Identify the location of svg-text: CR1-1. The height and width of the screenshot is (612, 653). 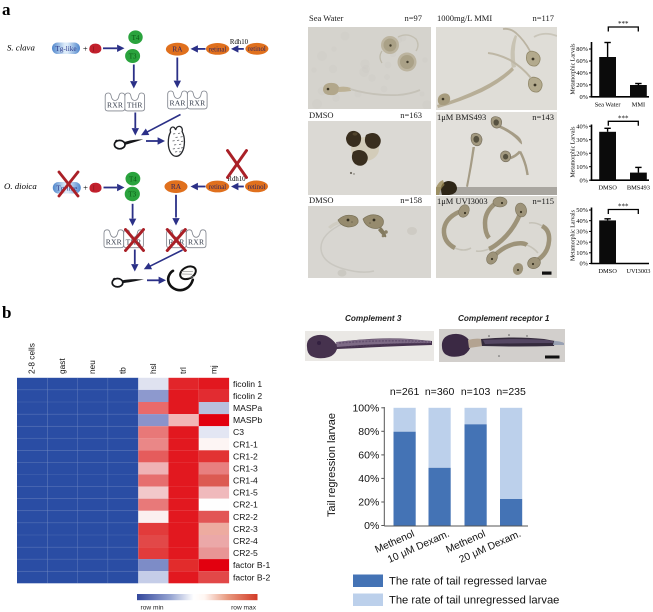
(245, 444).